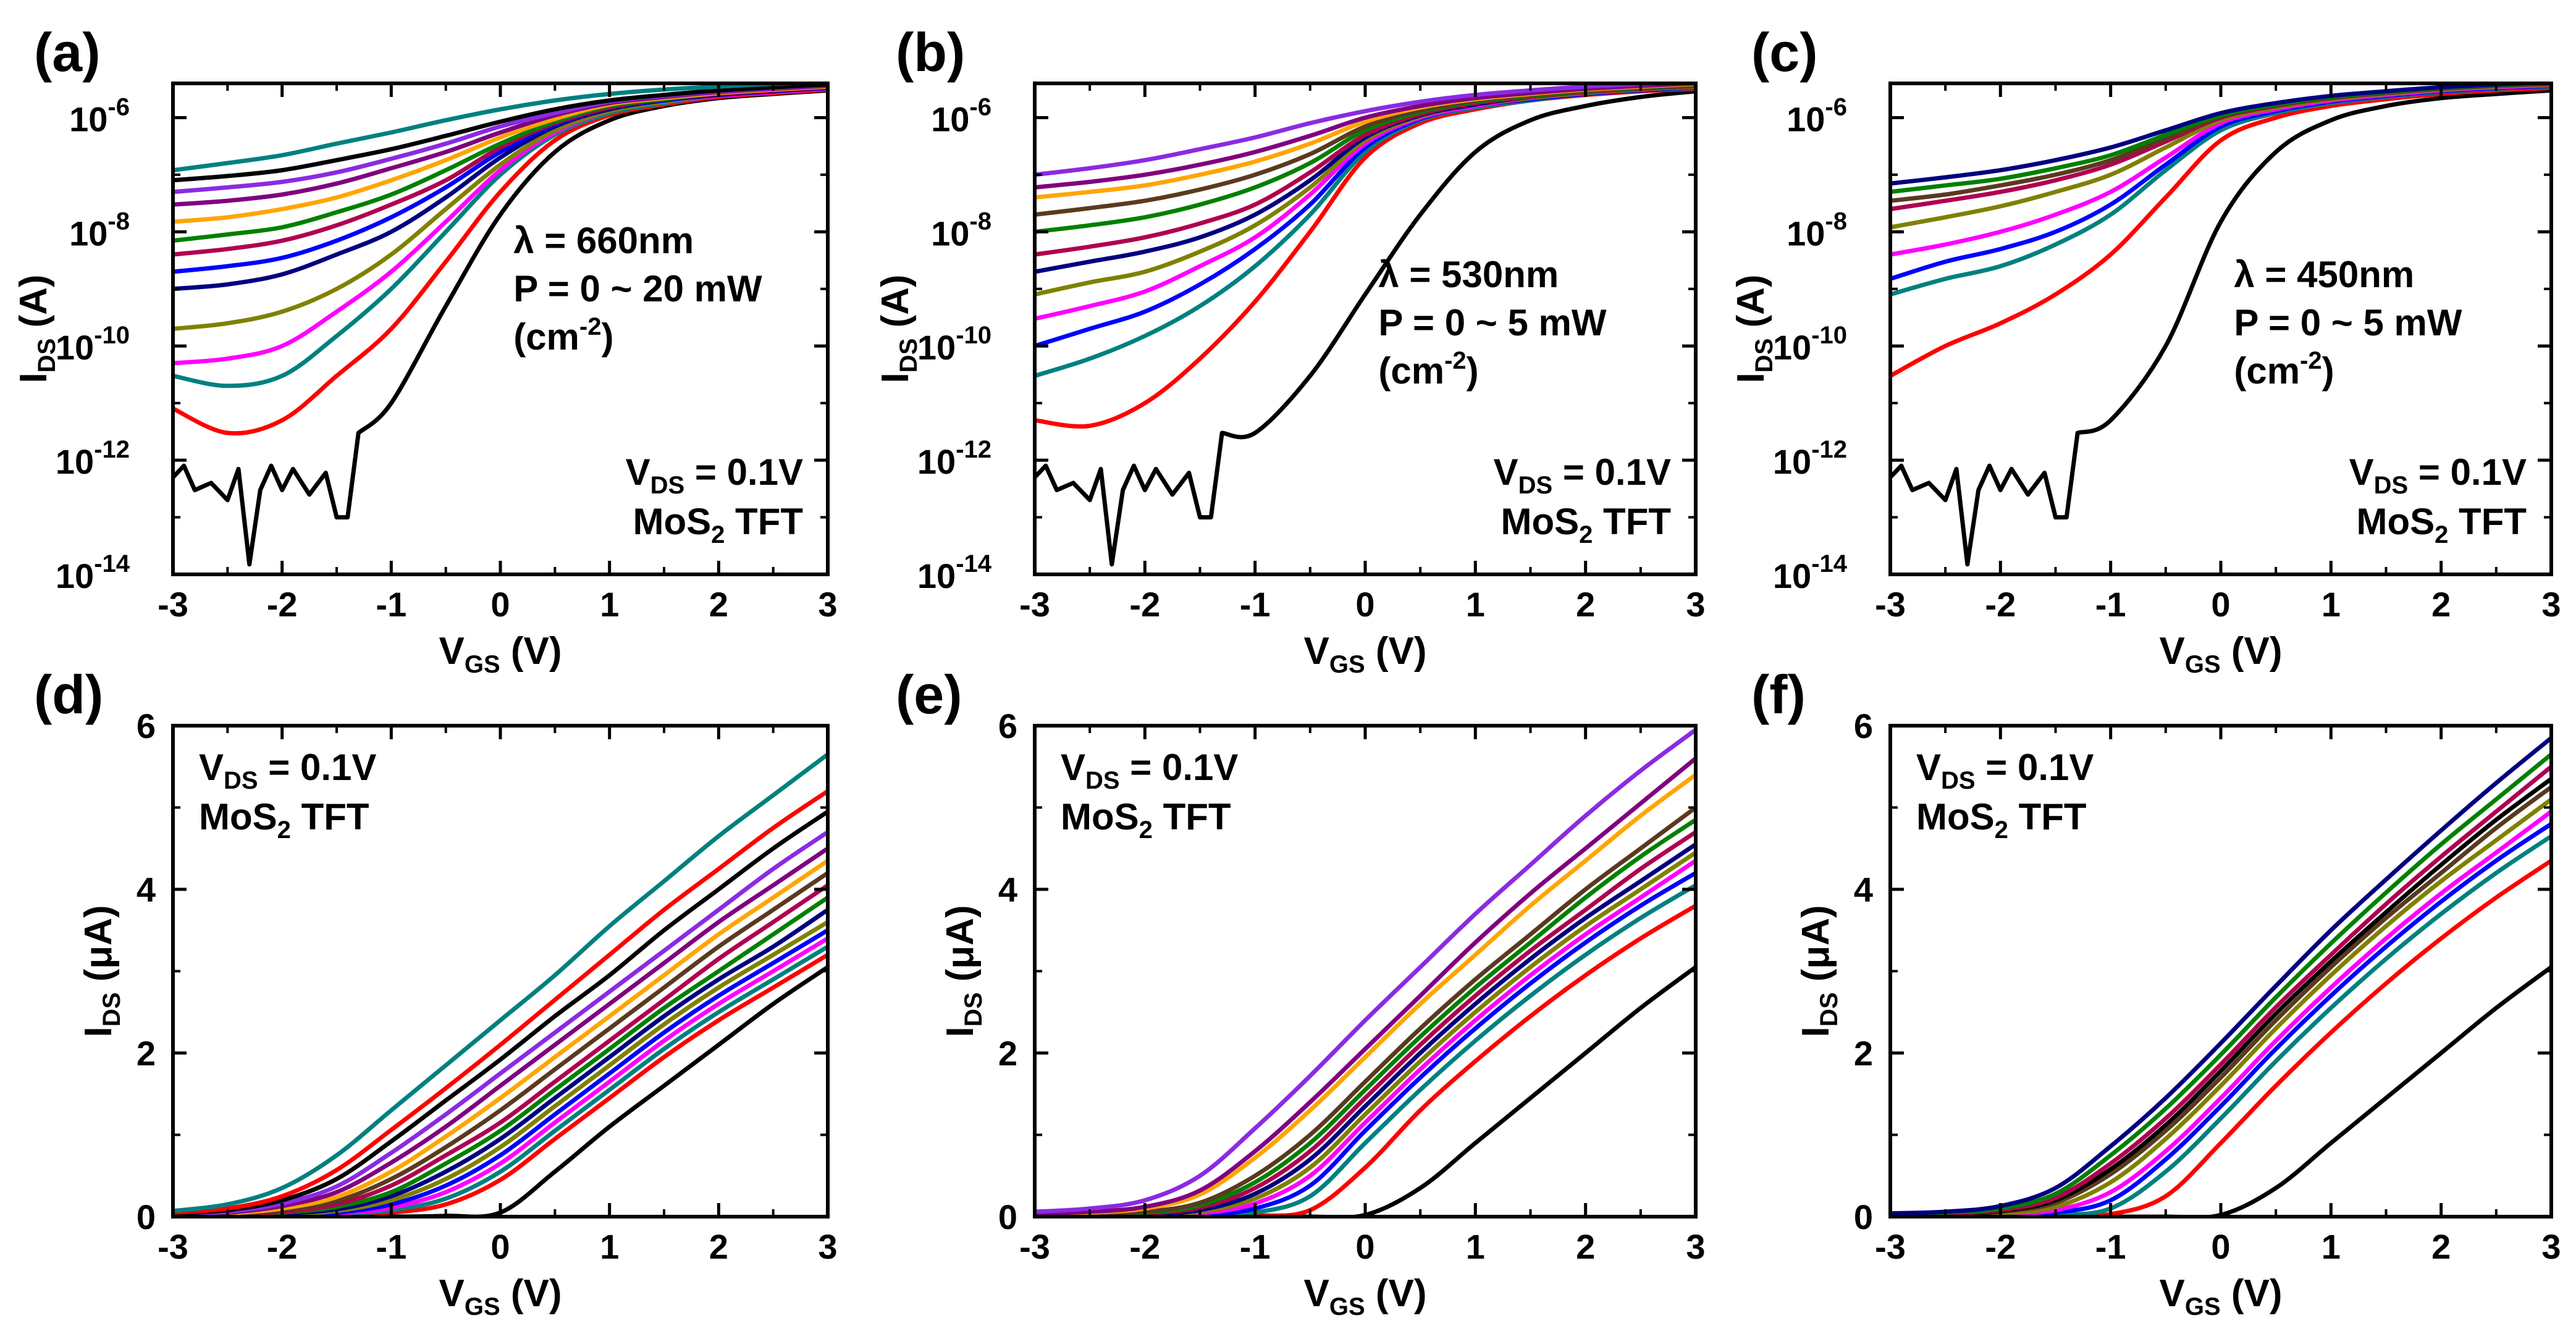 This screenshot has height=1334, width=2576. I want to click on panel-label: (a), so click(67, 52).